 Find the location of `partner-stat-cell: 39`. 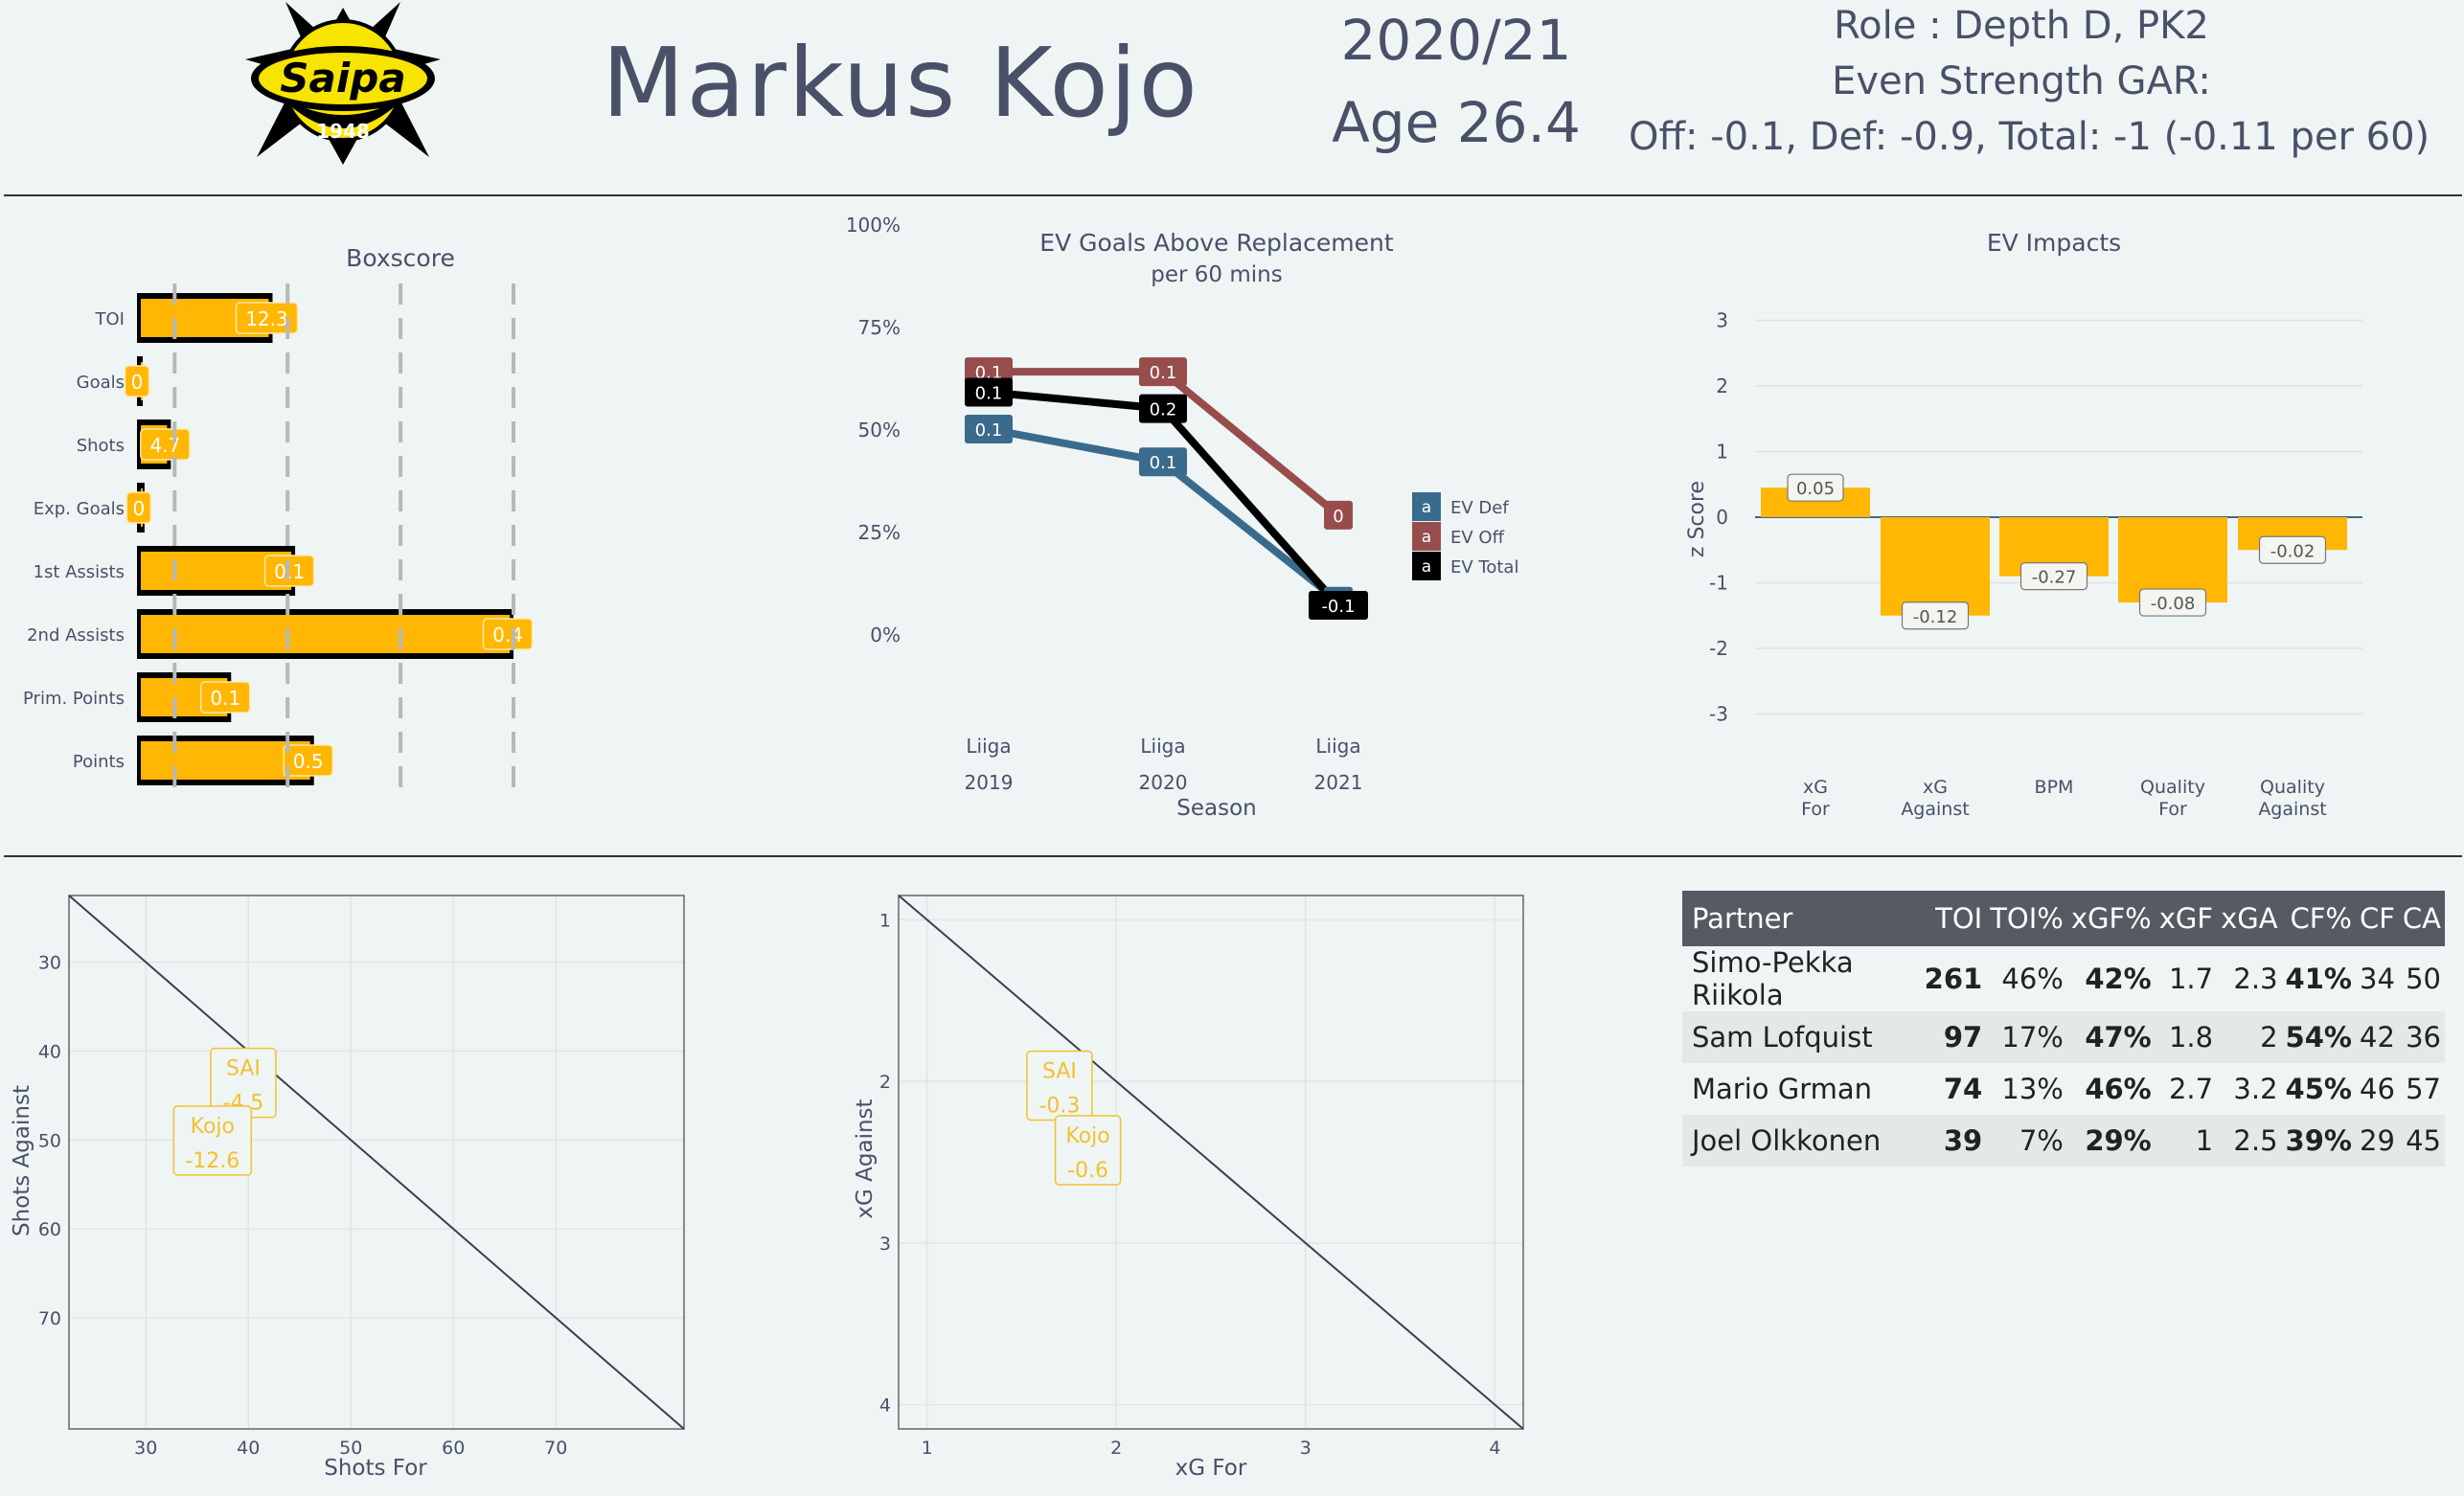

partner-stat-cell: 39 is located at coordinates (1953, 1141).